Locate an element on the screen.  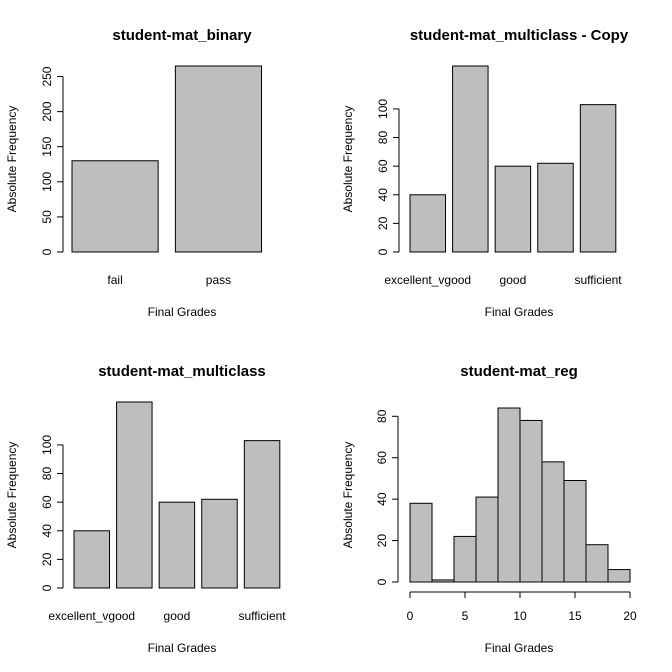
x-tick-label: fail is located at coordinates (114, 280).